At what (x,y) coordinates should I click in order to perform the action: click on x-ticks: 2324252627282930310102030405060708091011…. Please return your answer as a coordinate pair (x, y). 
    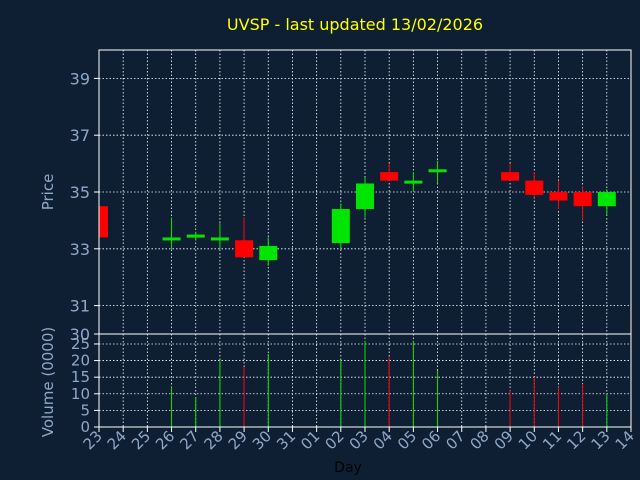
    Looking at the image, I should click on (359, 440).